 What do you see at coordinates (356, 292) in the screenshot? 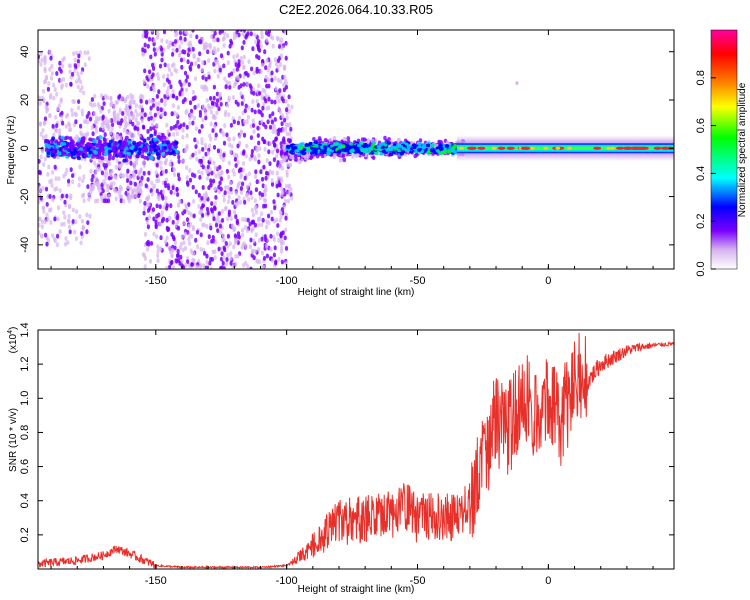
I see `spectrogram-x-label: Height of straight line (km)` at bounding box center [356, 292].